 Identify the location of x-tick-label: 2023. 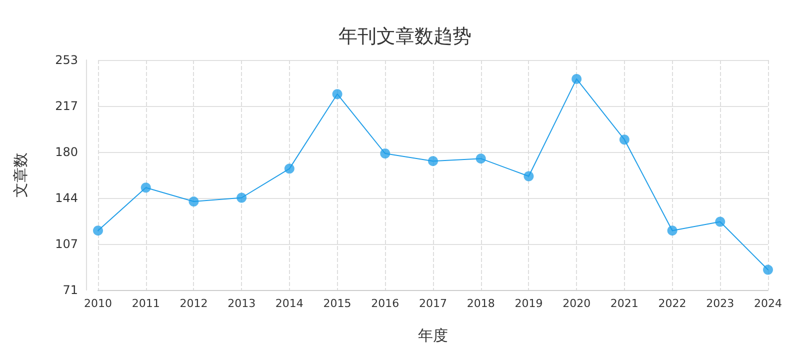
(720, 303).